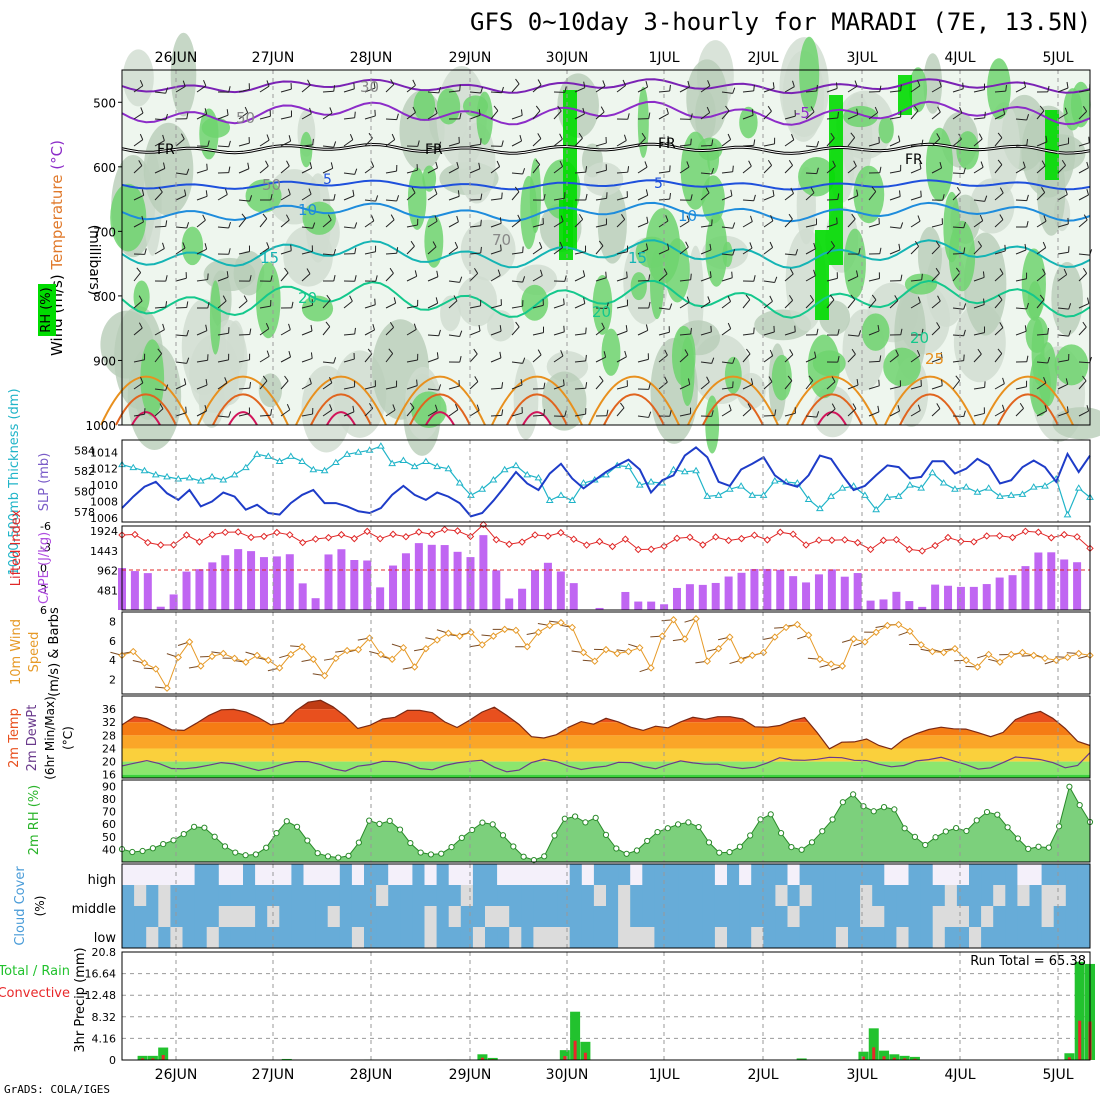 The width and height of the screenshot is (1100, 1100). Describe the element at coordinates (564, 818) in the screenshot. I see `rh-series-marker` at that location.